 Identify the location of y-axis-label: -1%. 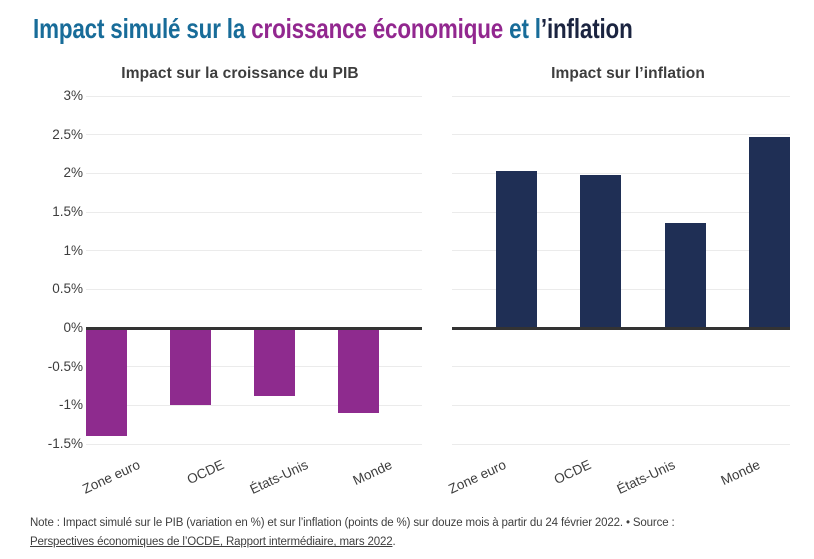
(70, 405).